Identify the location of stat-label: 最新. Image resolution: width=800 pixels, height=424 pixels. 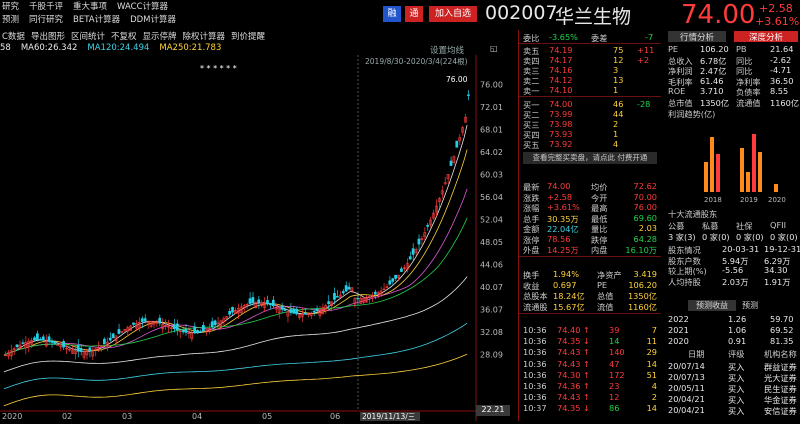
(531, 187).